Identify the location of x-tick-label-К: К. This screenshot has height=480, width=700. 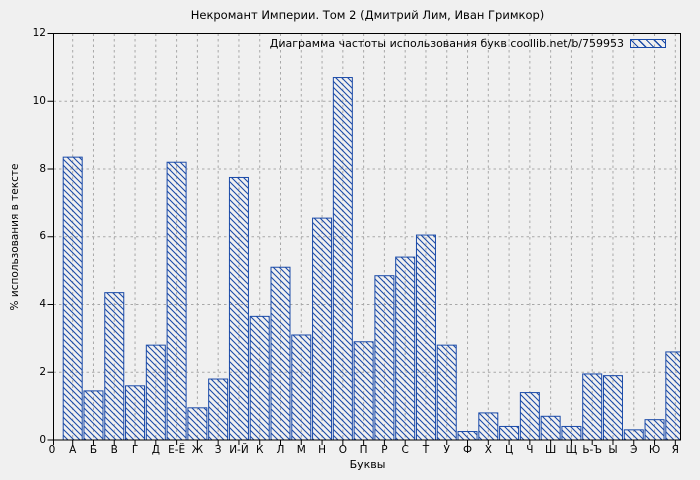
(259, 450).